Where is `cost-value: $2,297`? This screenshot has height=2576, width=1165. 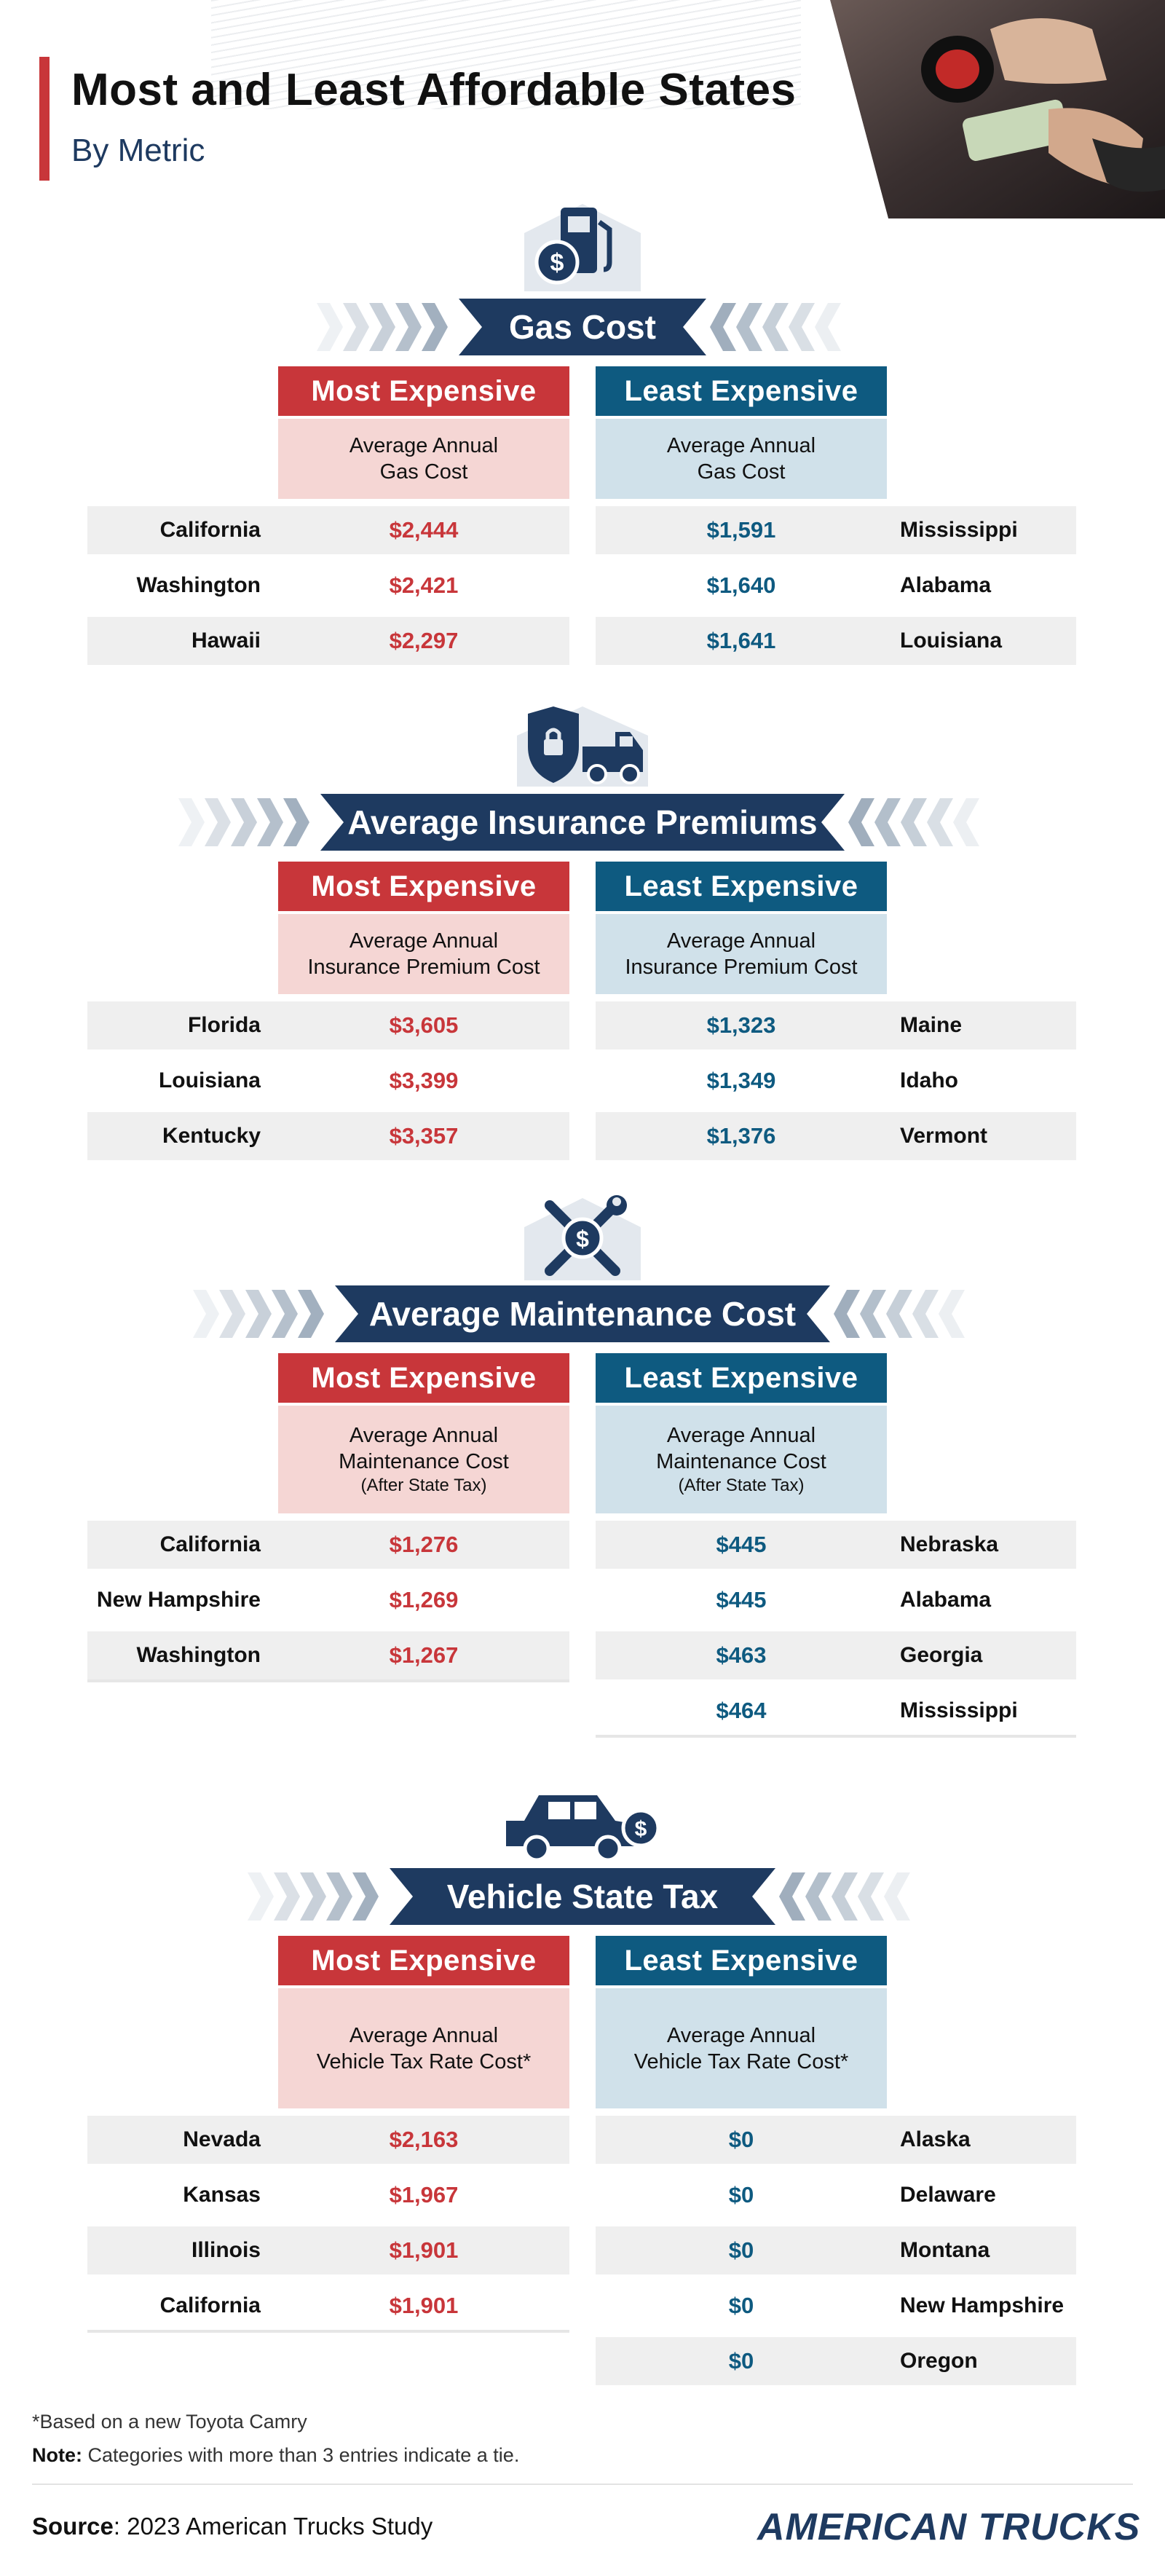 cost-value: $2,297 is located at coordinates (424, 640).